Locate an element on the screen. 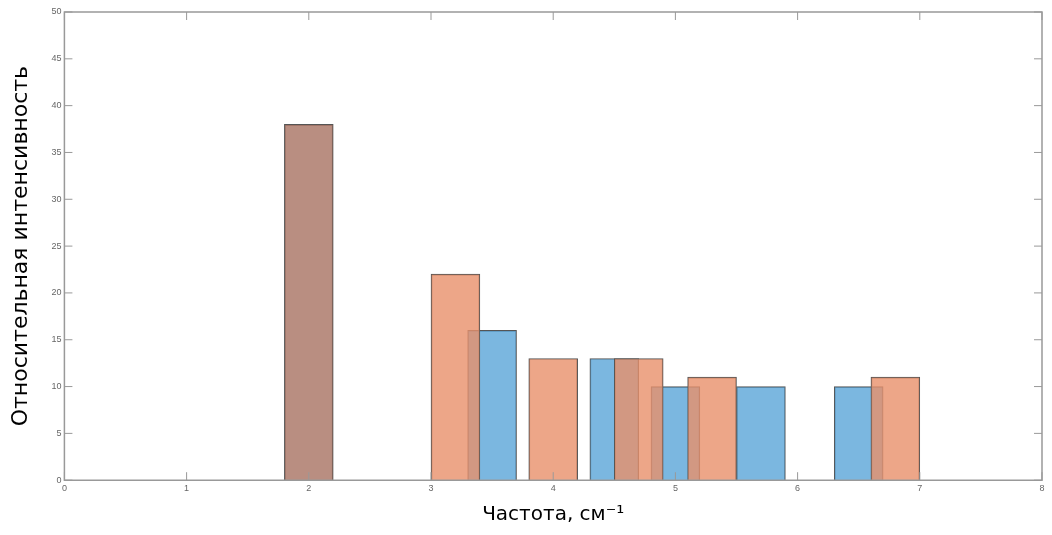 This screenshot has width=1052, height=535. y-tick-label: 15 is located at coordinates (56, 339).